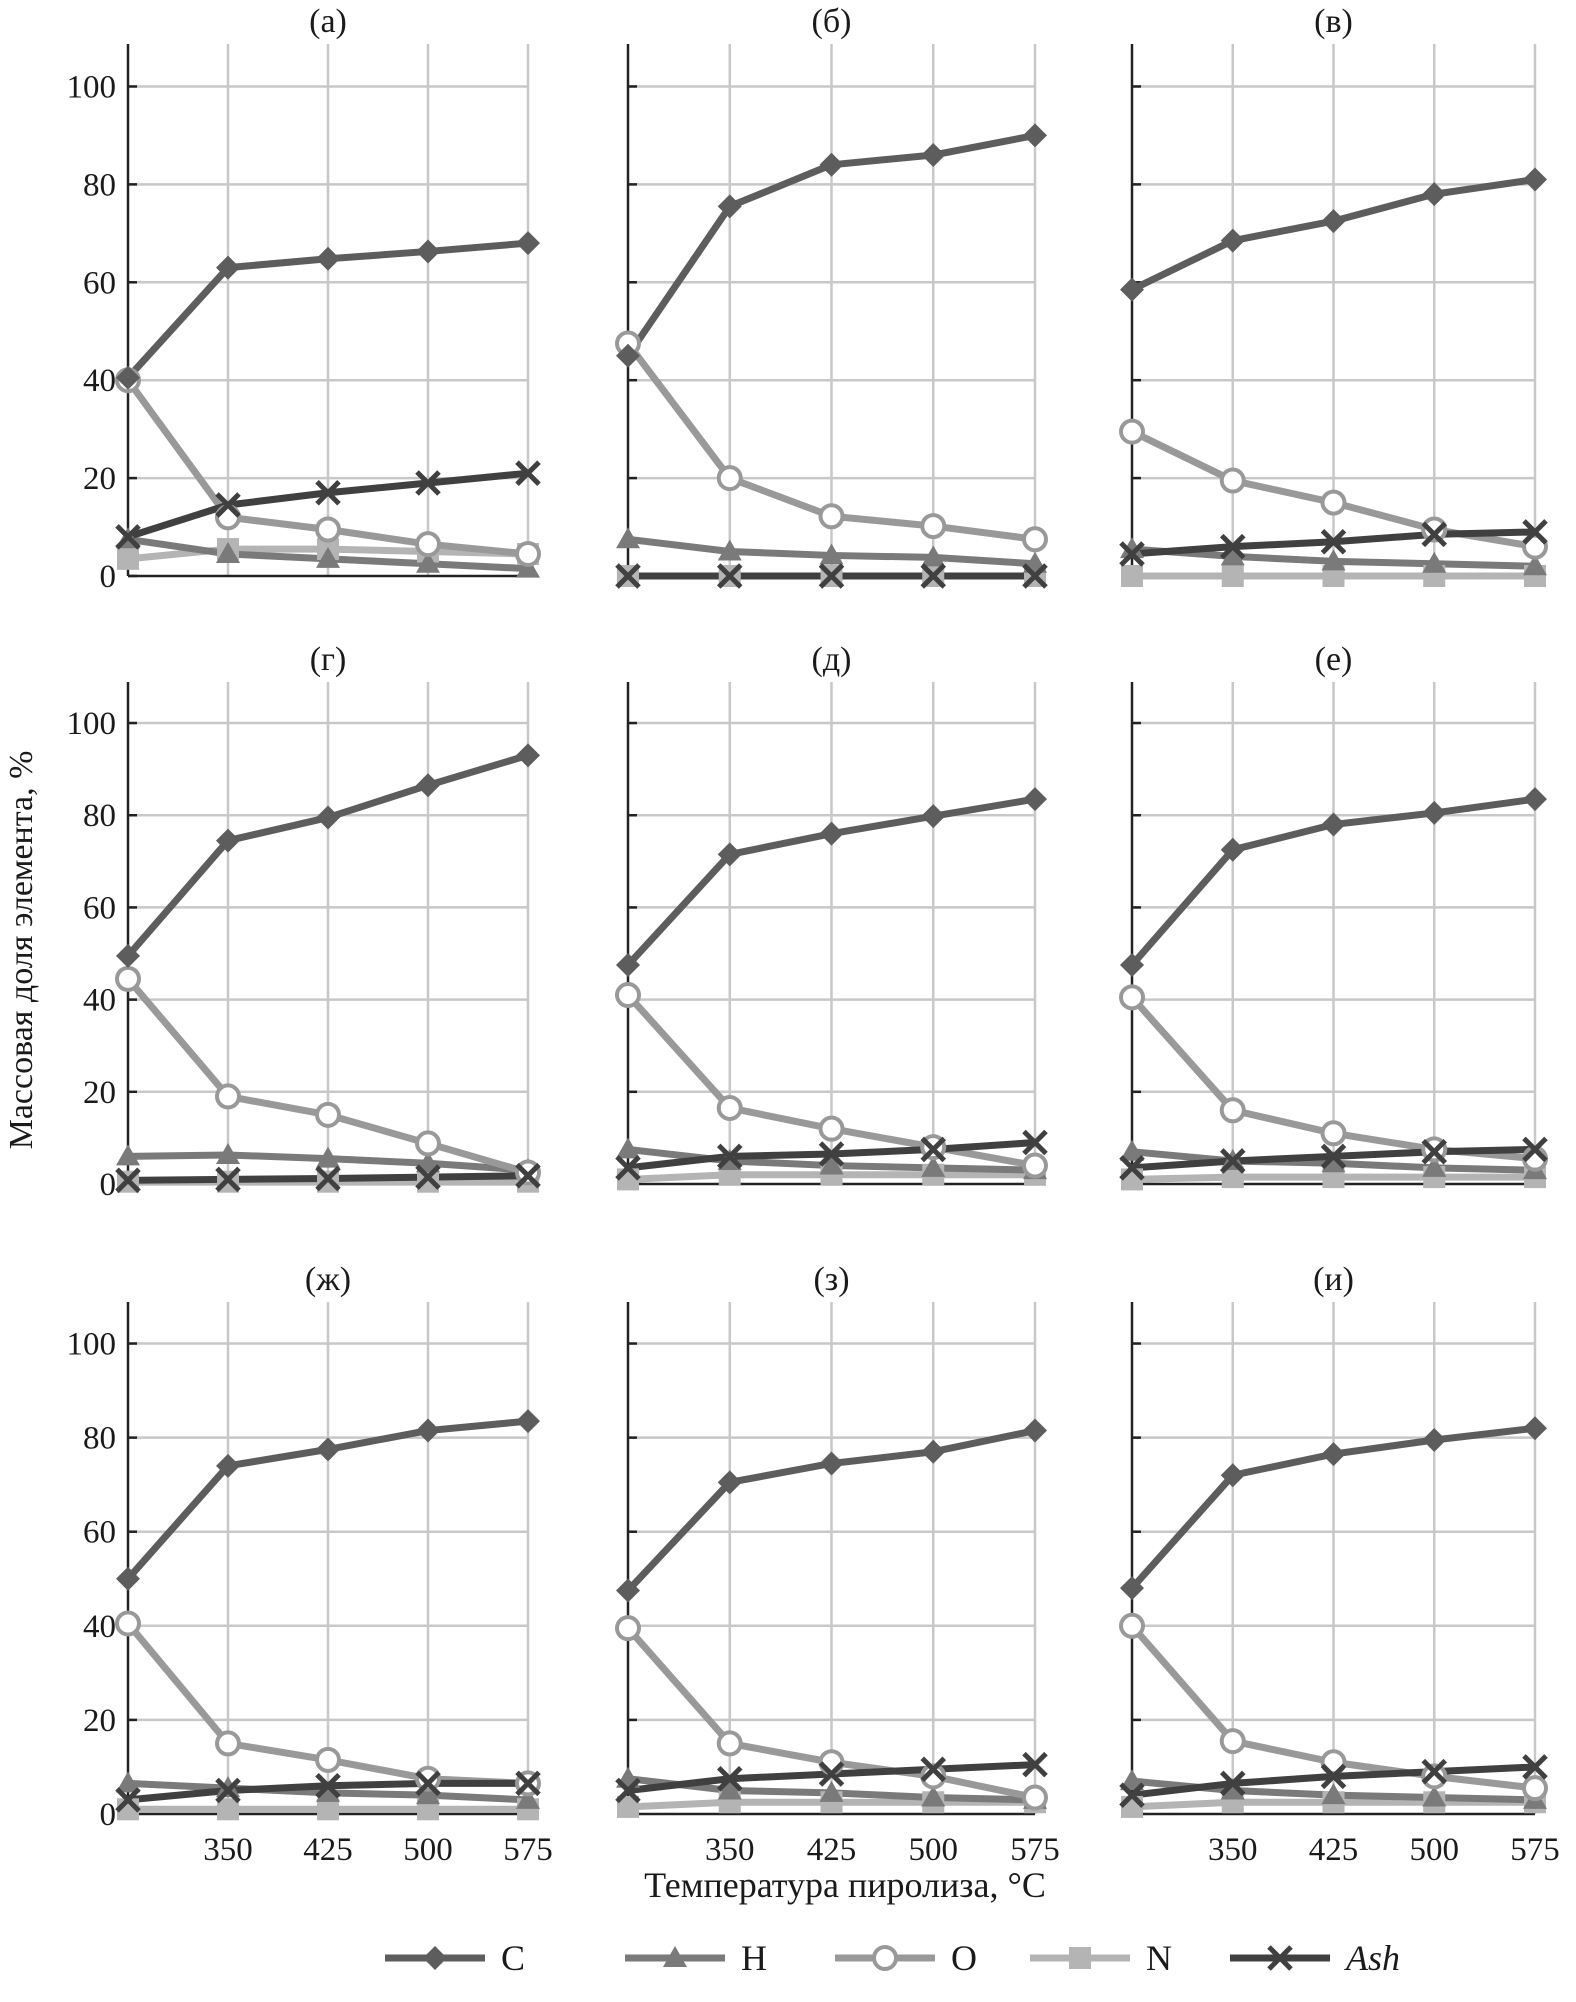 Image resolution: width=1576 pixels, height=2002 pixels. Describe the element at coordinates (831, 1279) in the screenshot. I see `panel-title: (з)` at that location.